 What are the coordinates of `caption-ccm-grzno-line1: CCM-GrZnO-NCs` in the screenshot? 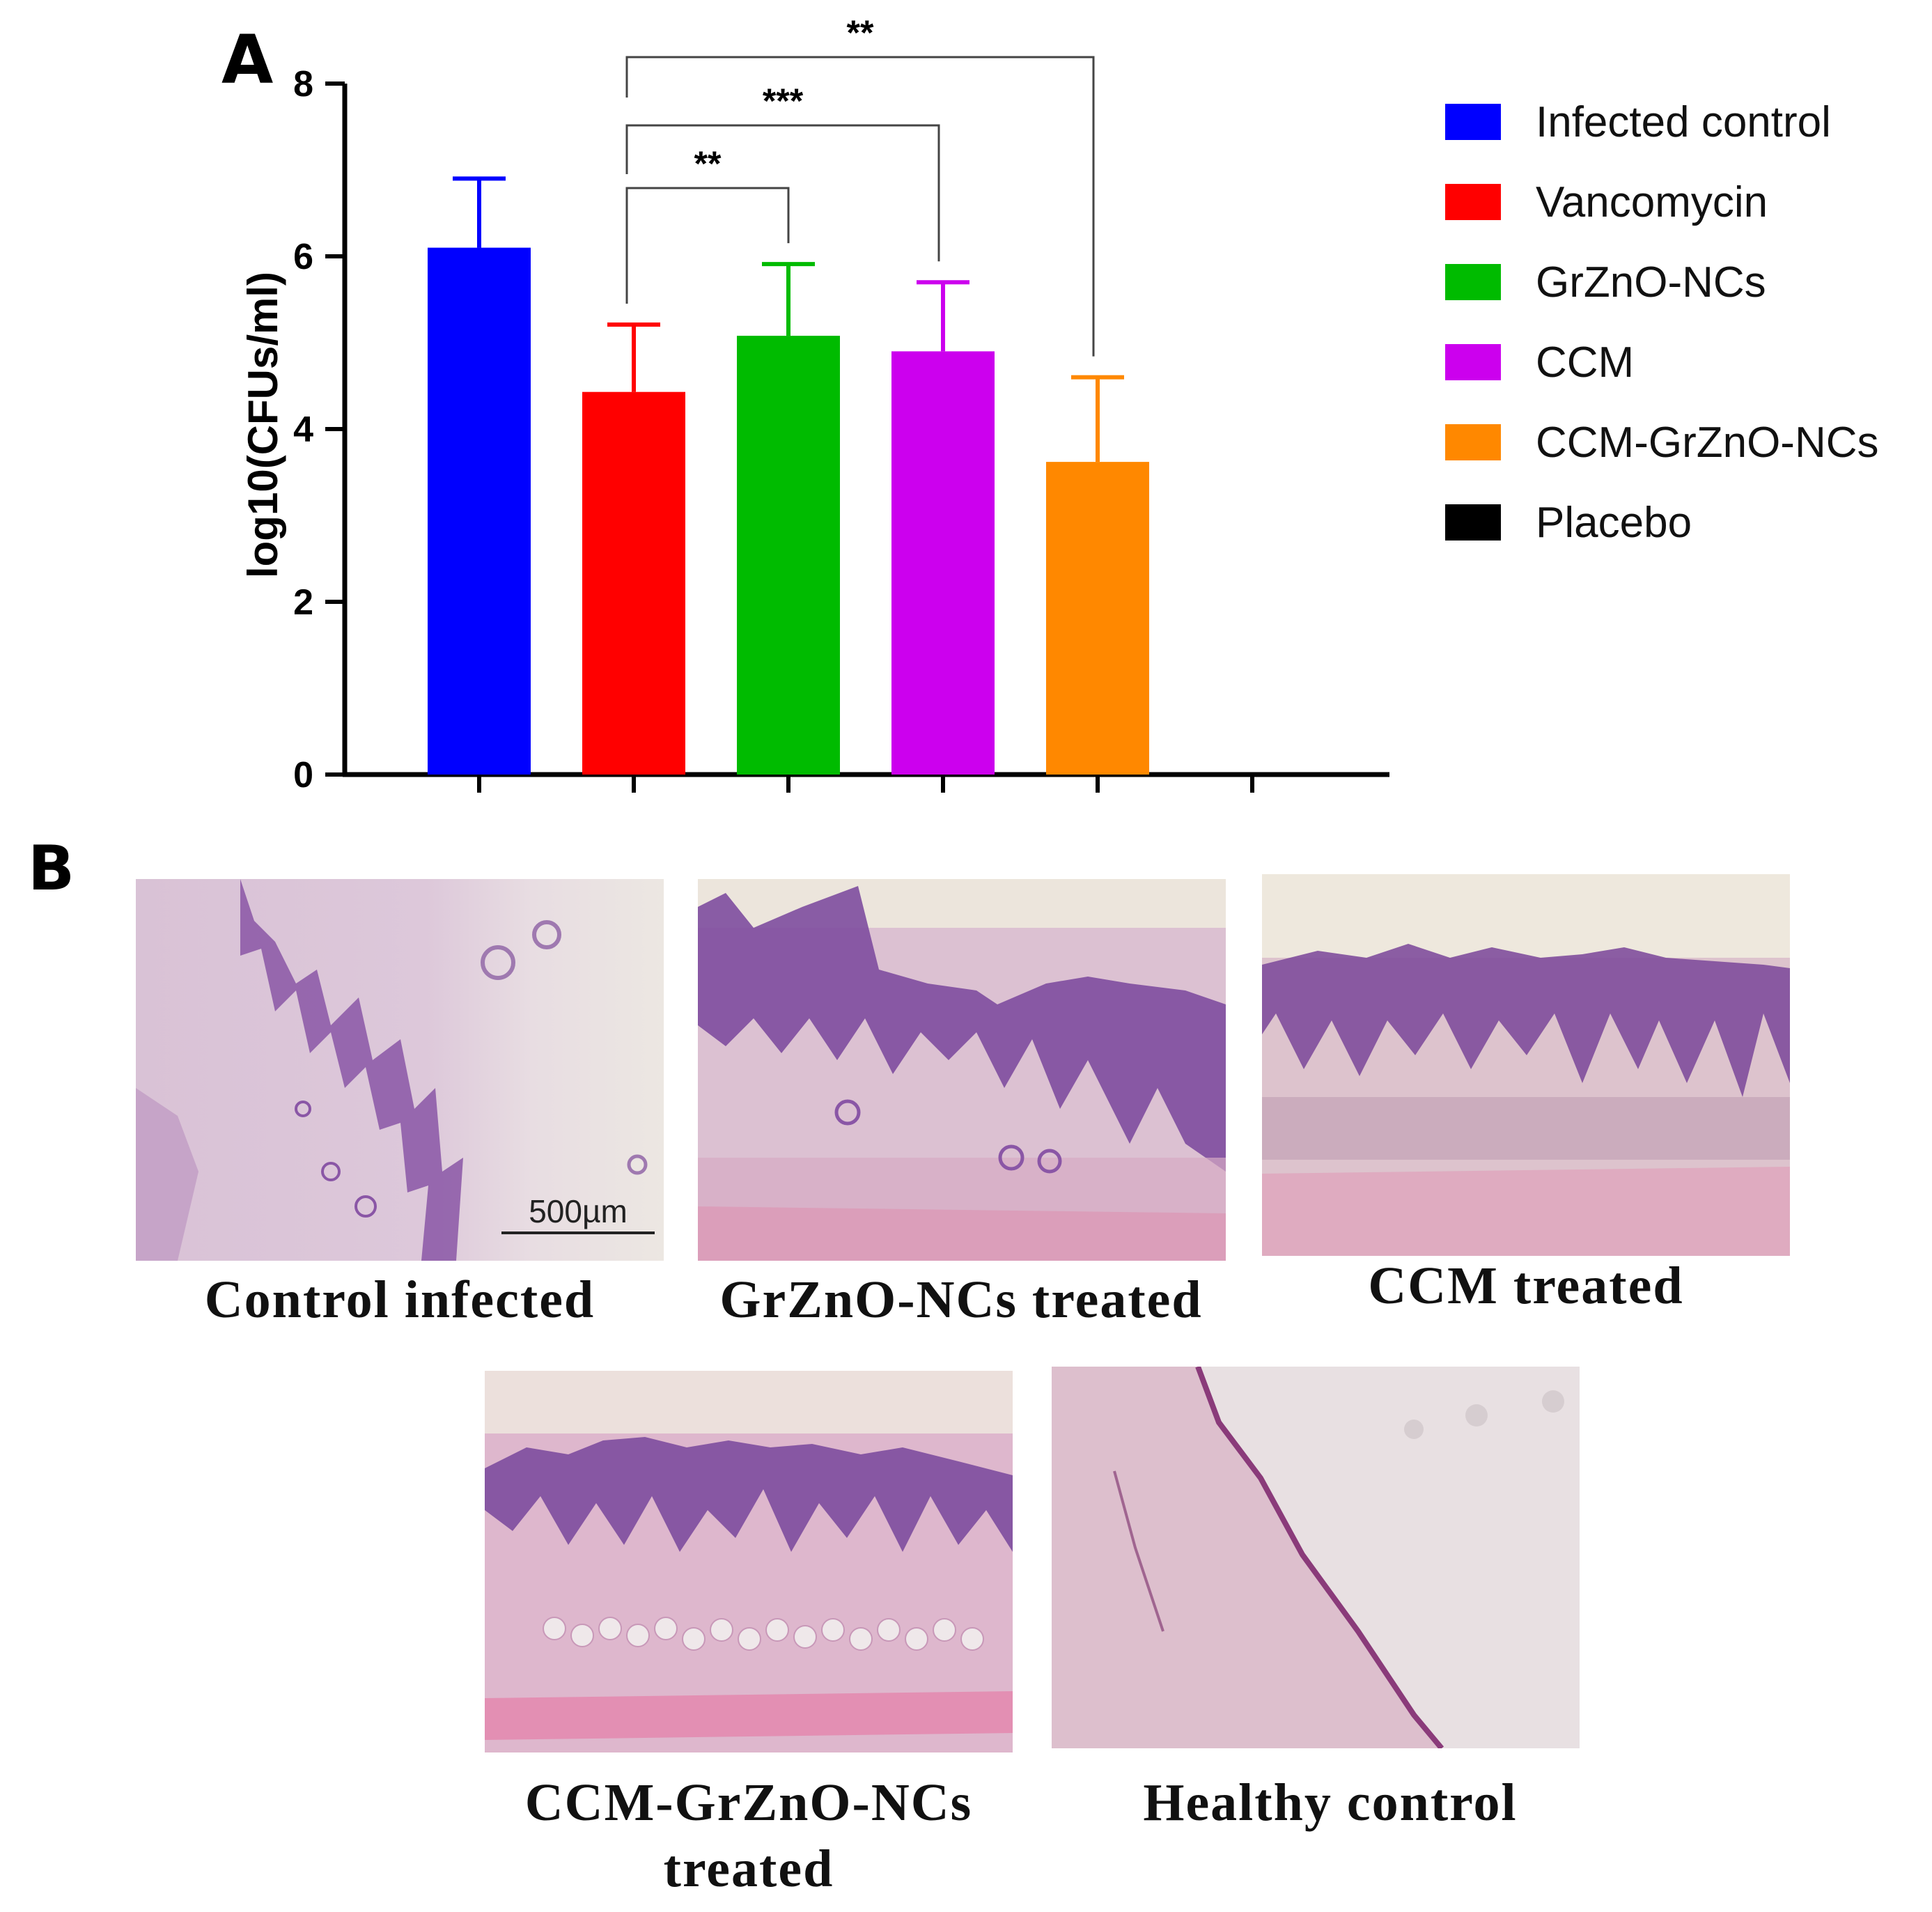 It's located at (749, 1802).